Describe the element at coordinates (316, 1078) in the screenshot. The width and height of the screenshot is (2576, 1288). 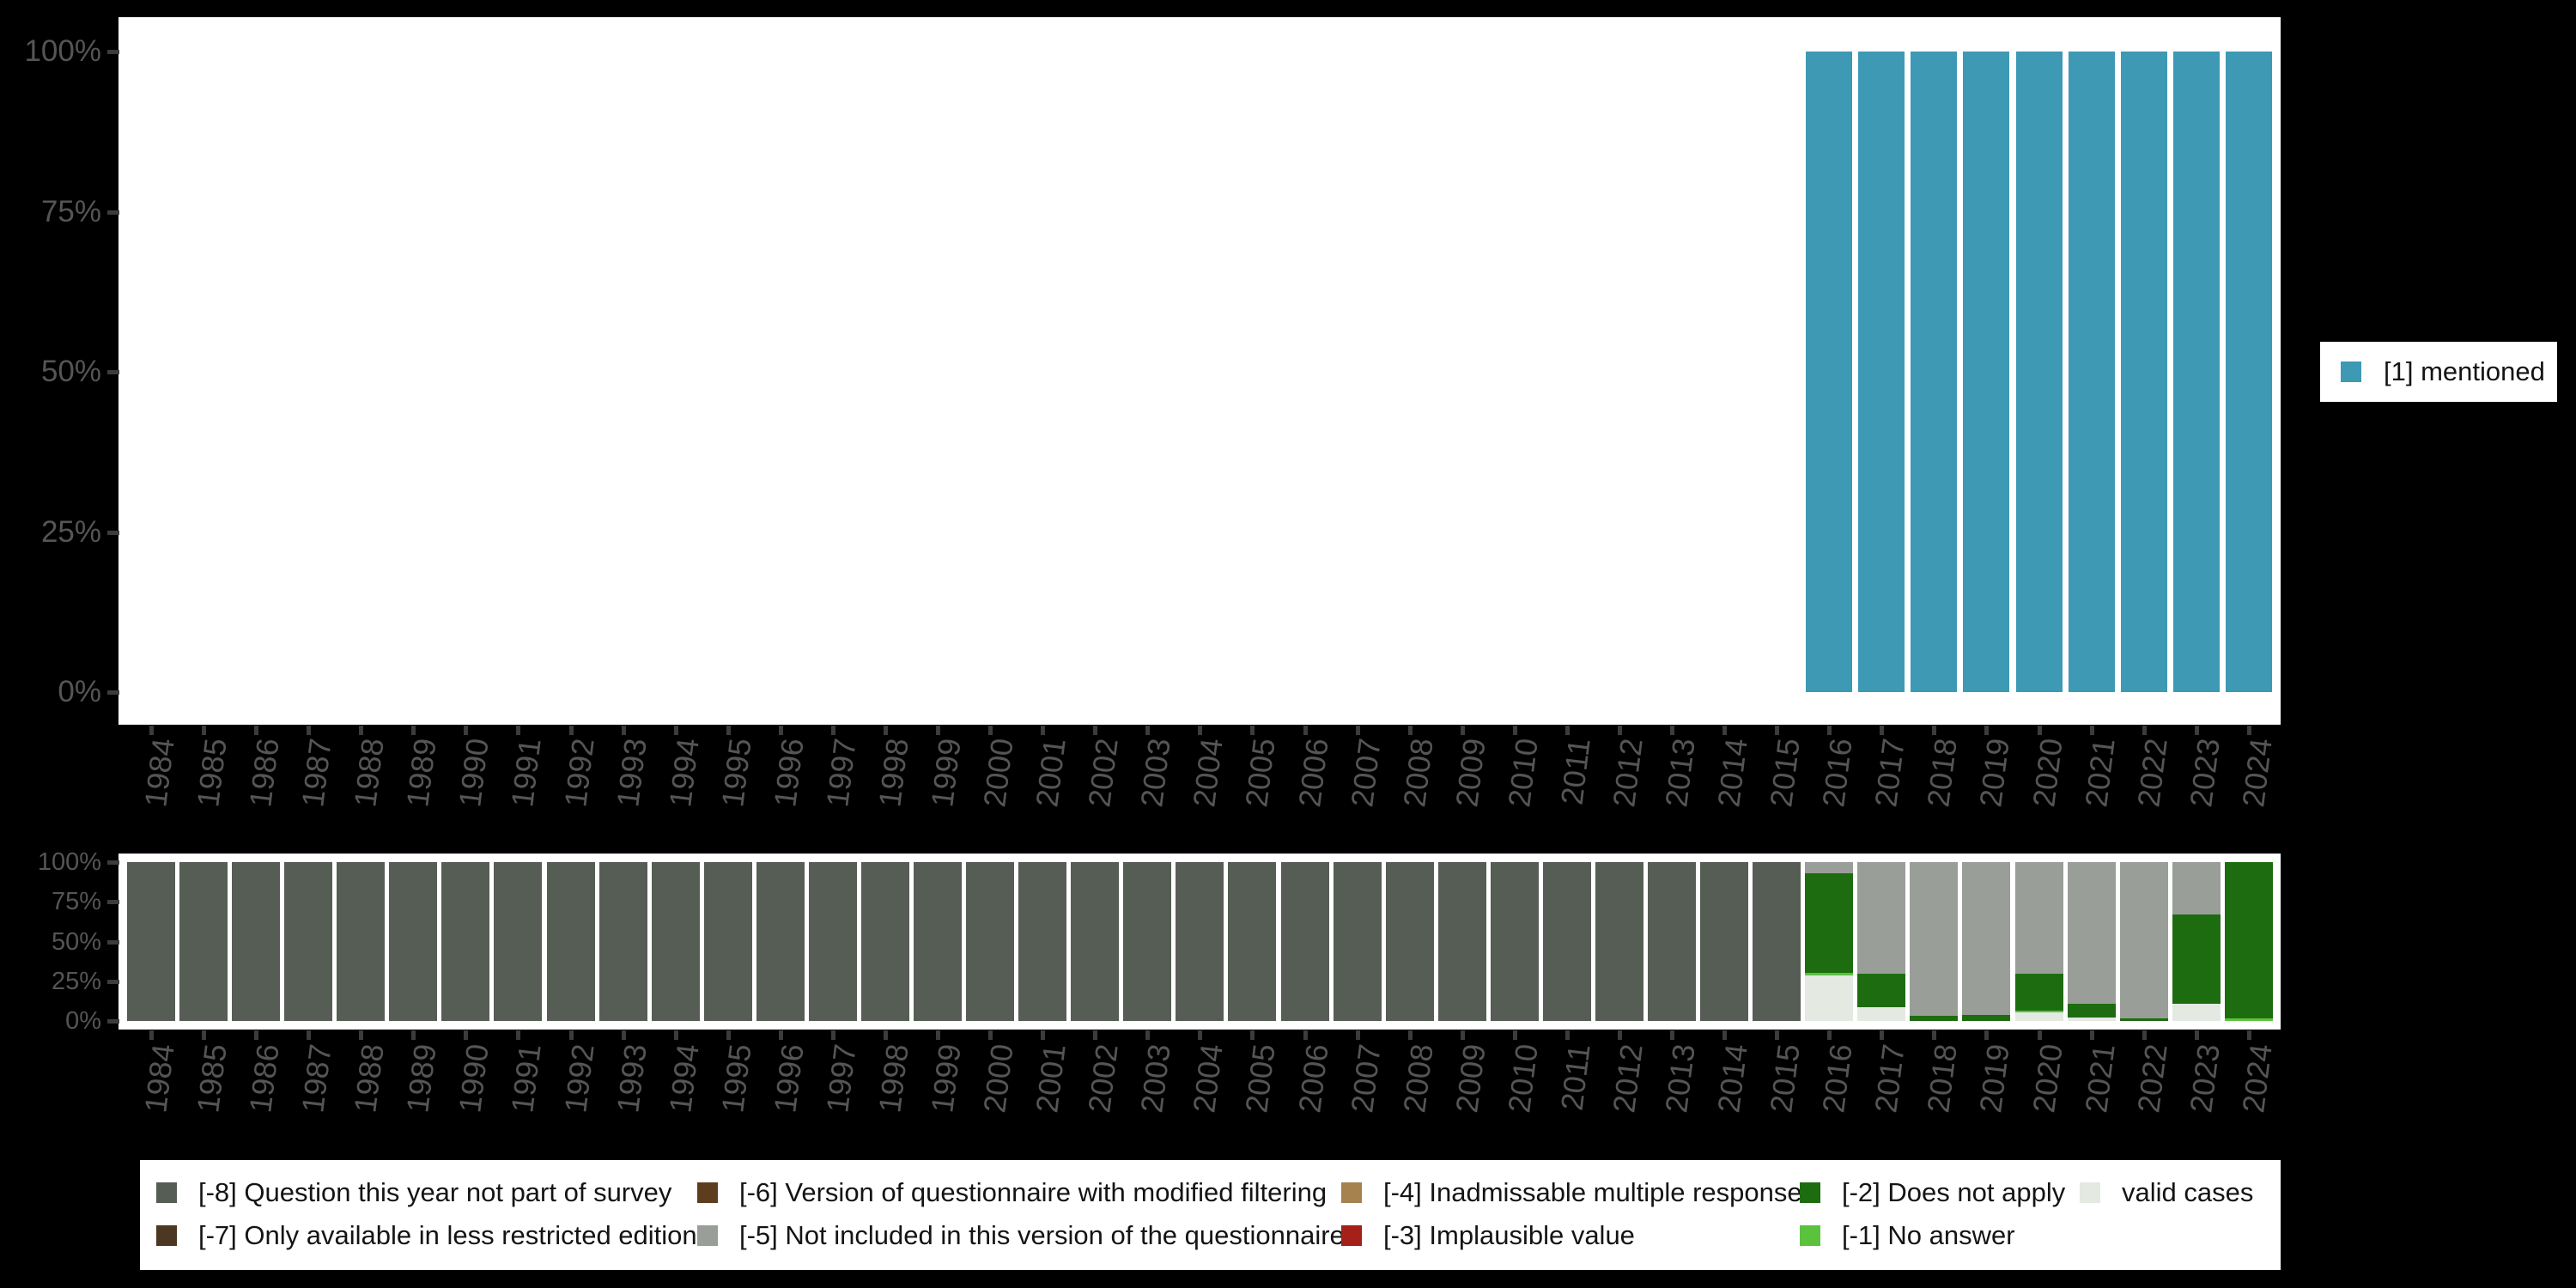
I see `x-tick-label: 1987` at that location.